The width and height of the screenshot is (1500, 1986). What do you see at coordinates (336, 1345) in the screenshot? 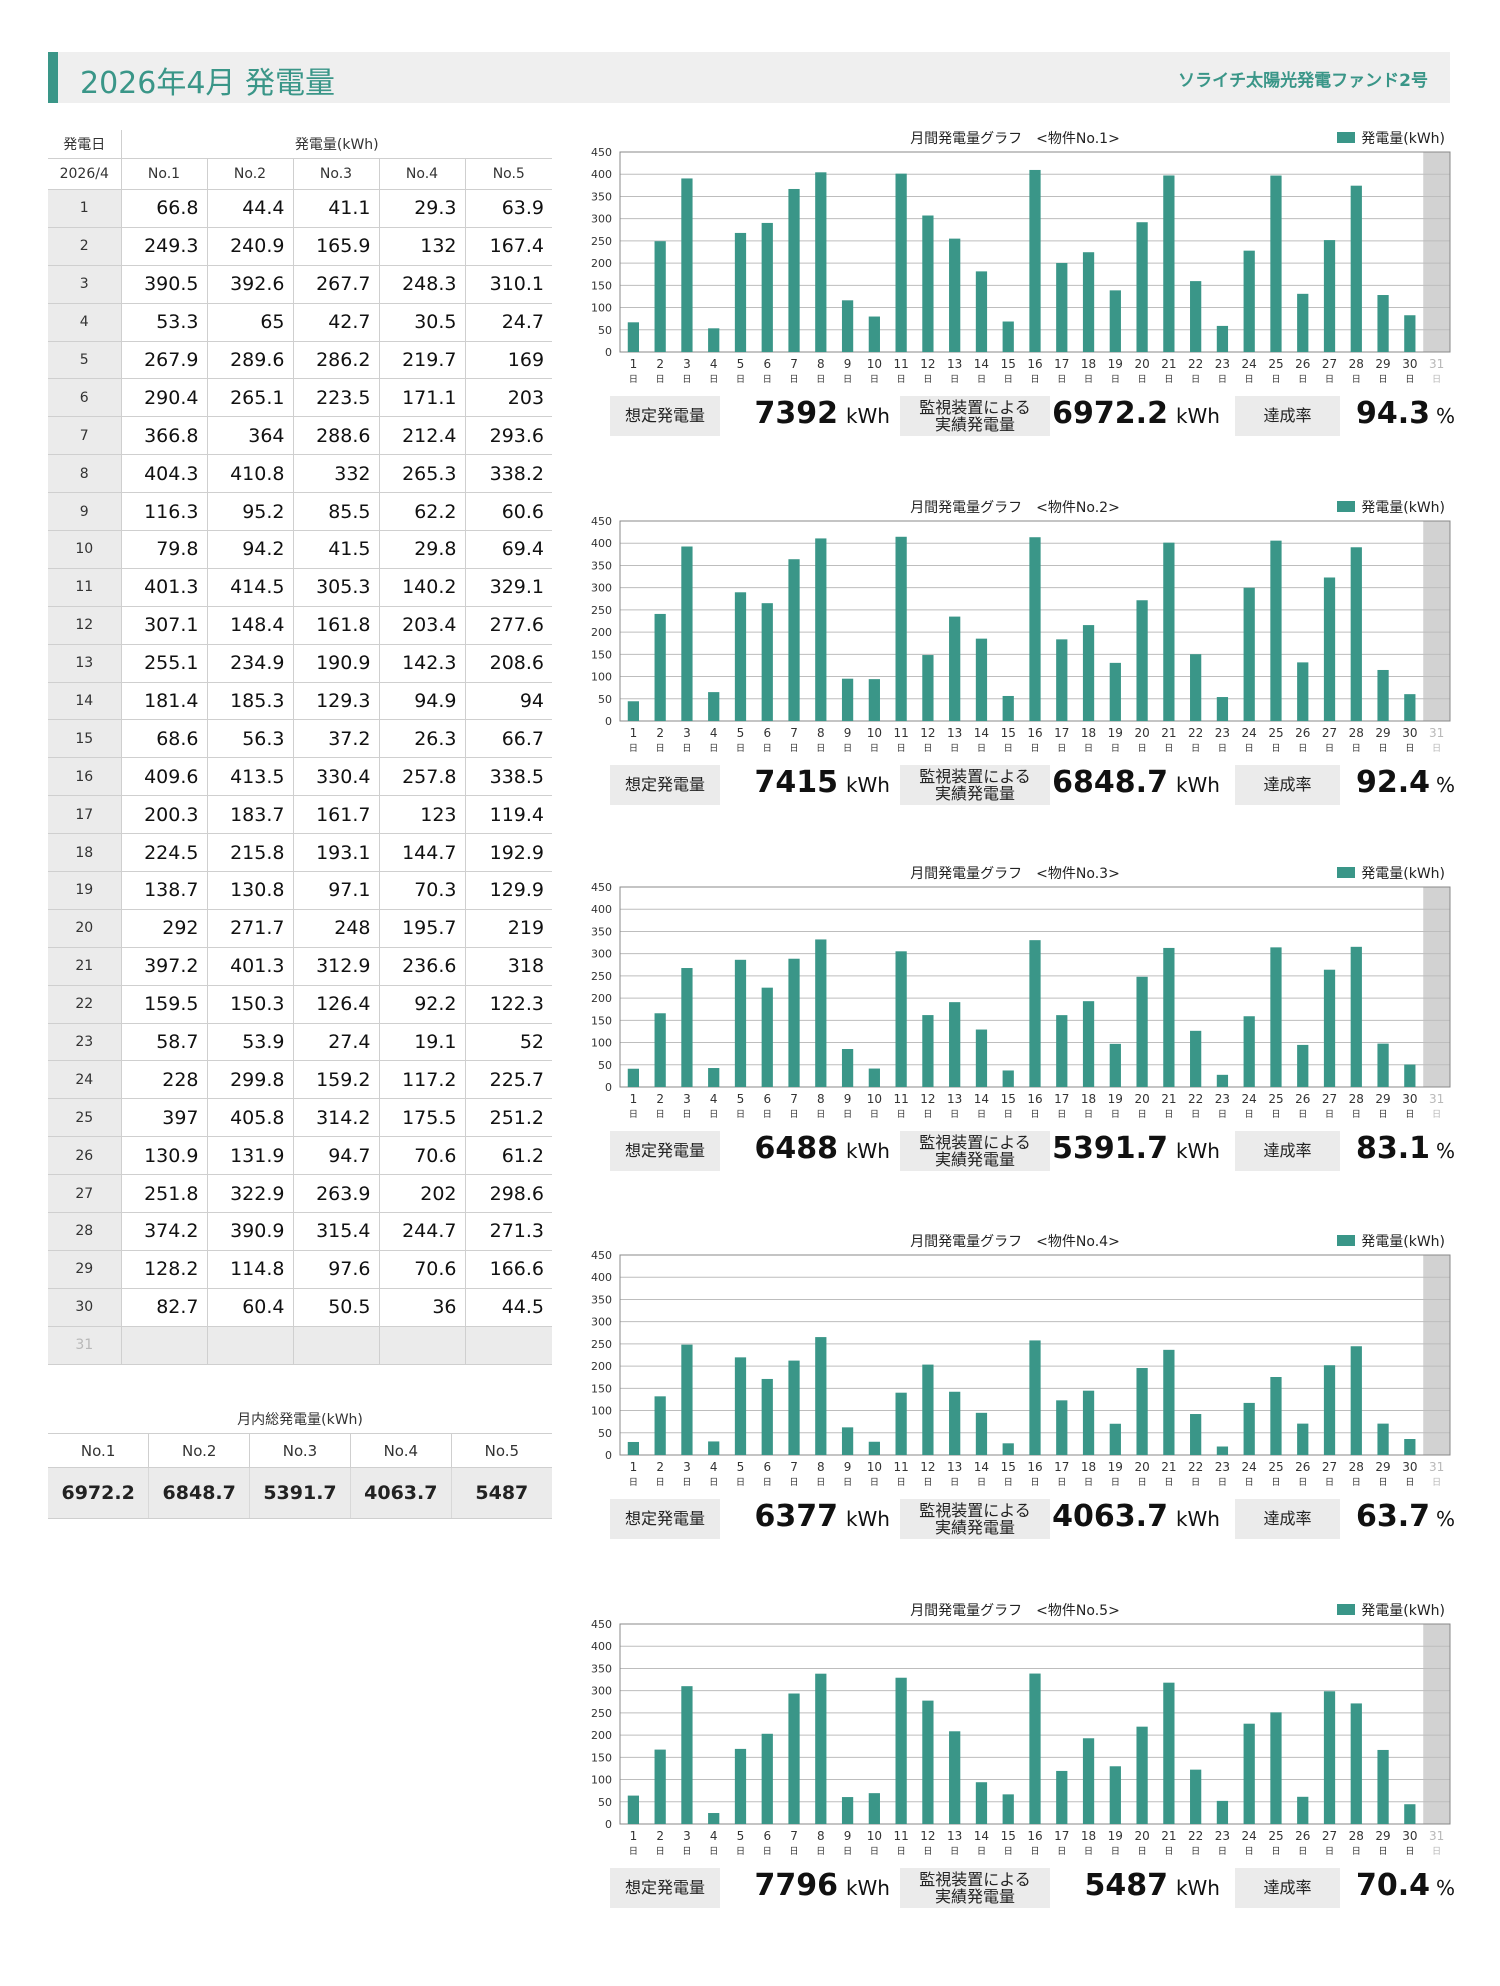
I see `value-cell` at bounding box center [336, 1345].